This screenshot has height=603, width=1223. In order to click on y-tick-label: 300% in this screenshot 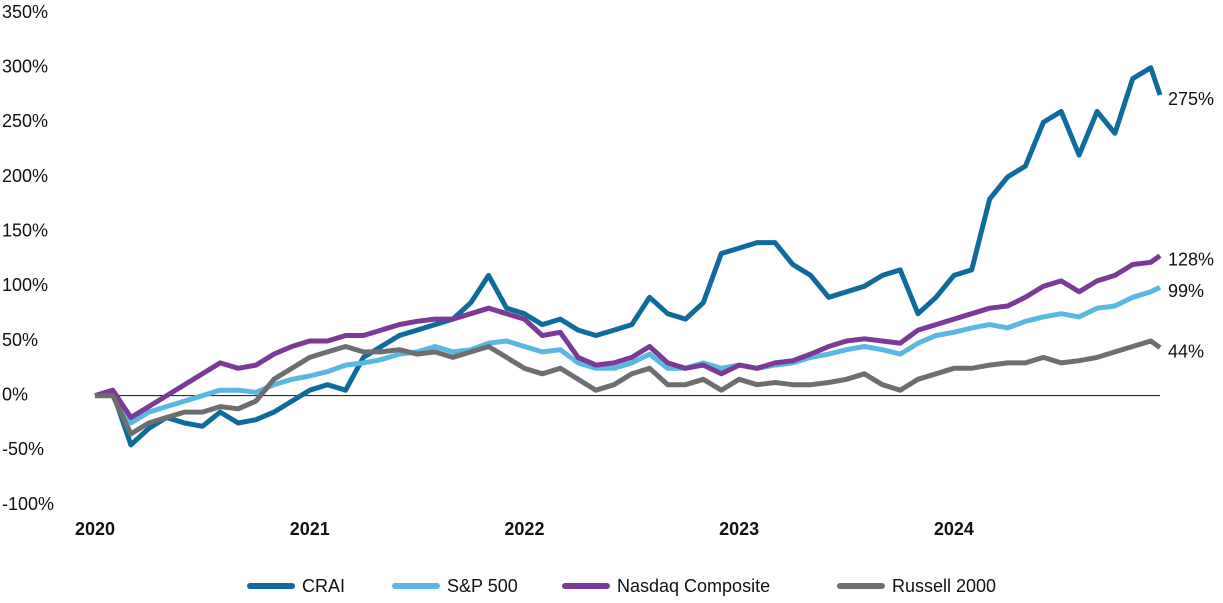, I will do `click(25, 66)`.